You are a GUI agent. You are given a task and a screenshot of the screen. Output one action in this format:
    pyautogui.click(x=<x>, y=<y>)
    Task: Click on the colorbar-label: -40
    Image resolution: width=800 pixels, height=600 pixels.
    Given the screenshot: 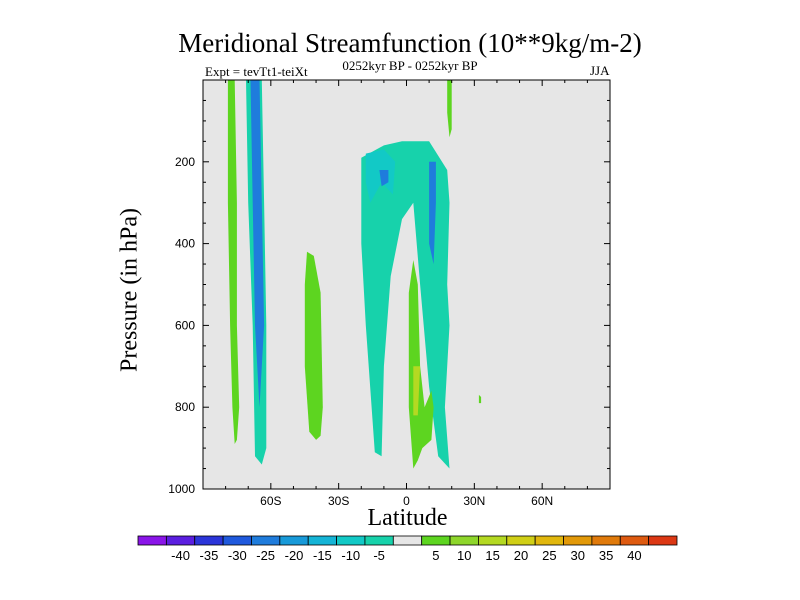 What is the action you would take?
    pyautogui.click(x=180, y=555)
    